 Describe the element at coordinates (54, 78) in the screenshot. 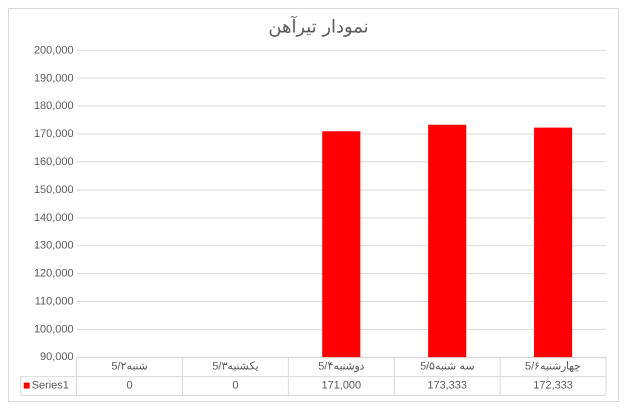

I see `y-tick-label: 190,000` at that location.